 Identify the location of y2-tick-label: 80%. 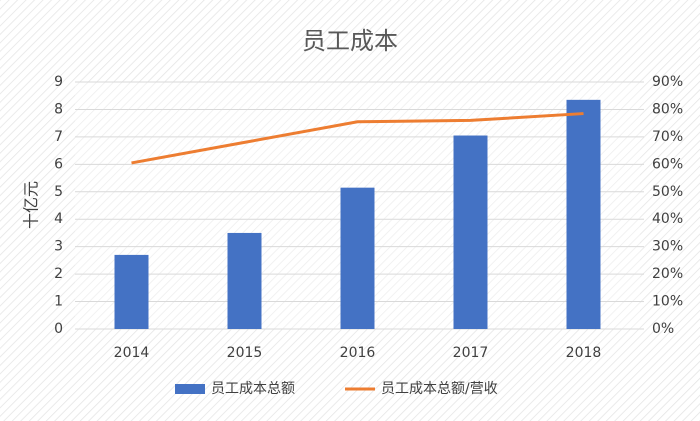
(667, 109).